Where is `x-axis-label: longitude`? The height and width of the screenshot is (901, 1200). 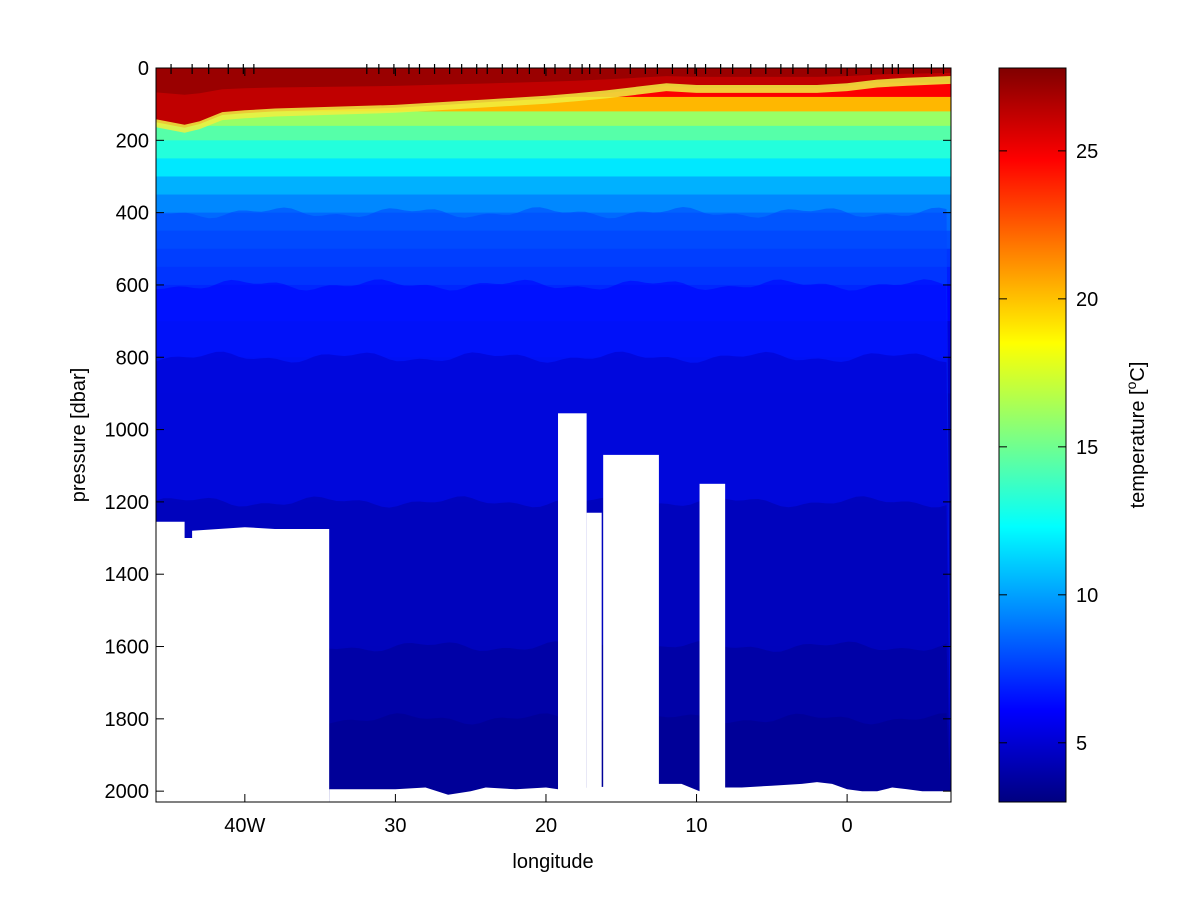
x-axis-label: longitude is located at coordinates (552, 862).